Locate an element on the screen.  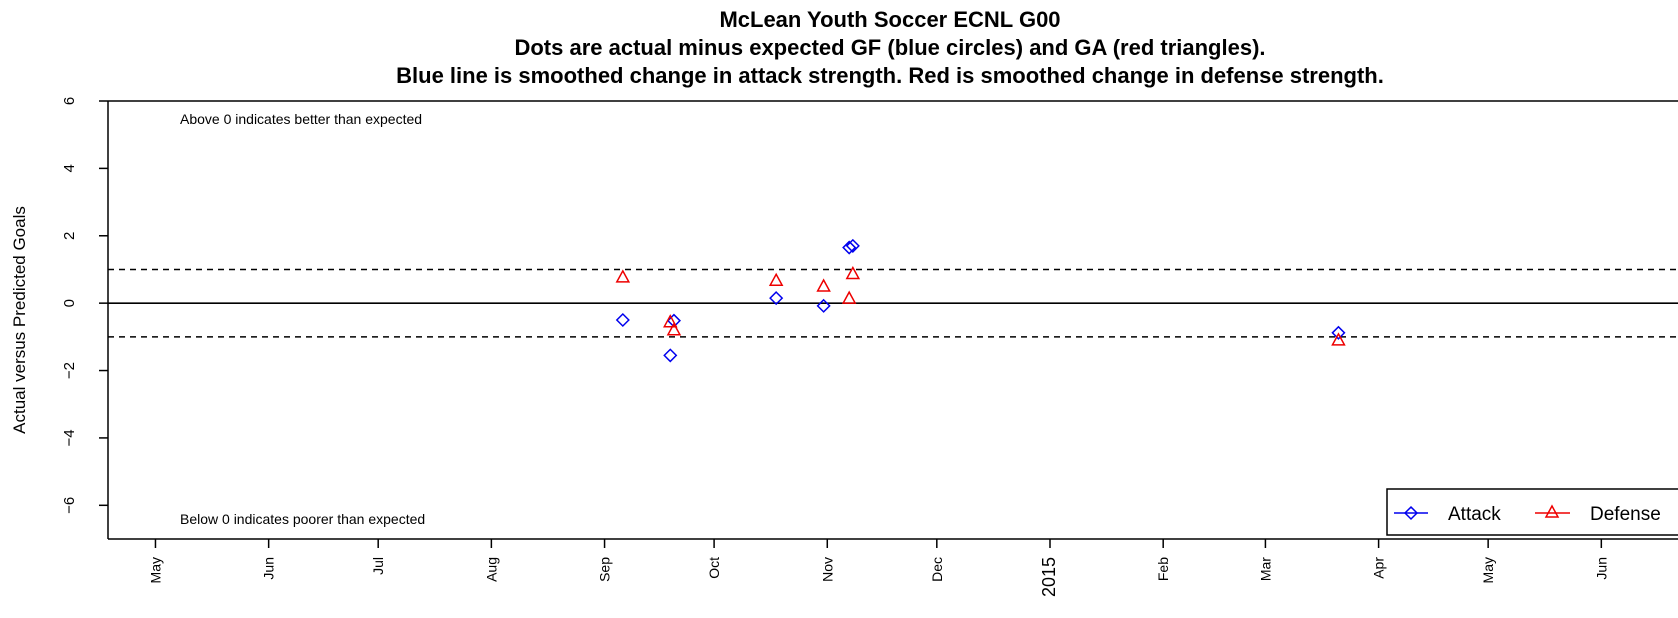
y-tick-label: −6 is located at coordinates (69, 505).